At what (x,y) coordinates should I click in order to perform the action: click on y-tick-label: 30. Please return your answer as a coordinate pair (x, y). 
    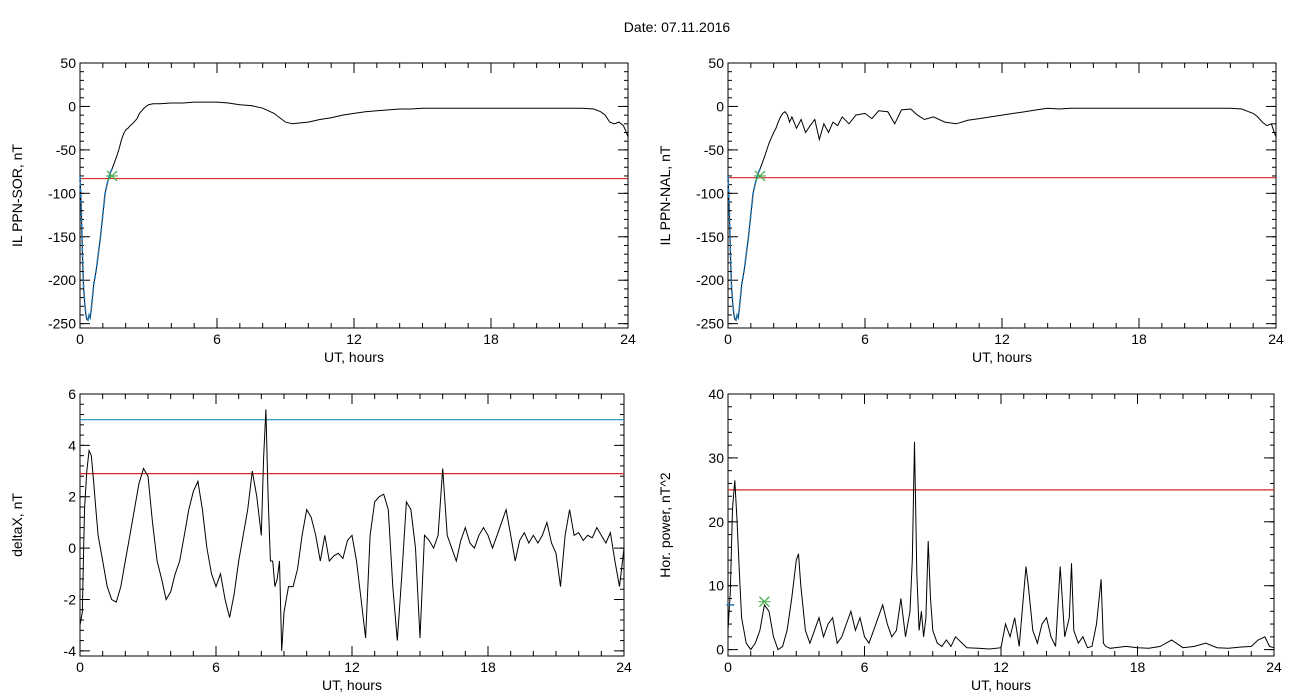
    Looking at the image, I should click on (716, 458).